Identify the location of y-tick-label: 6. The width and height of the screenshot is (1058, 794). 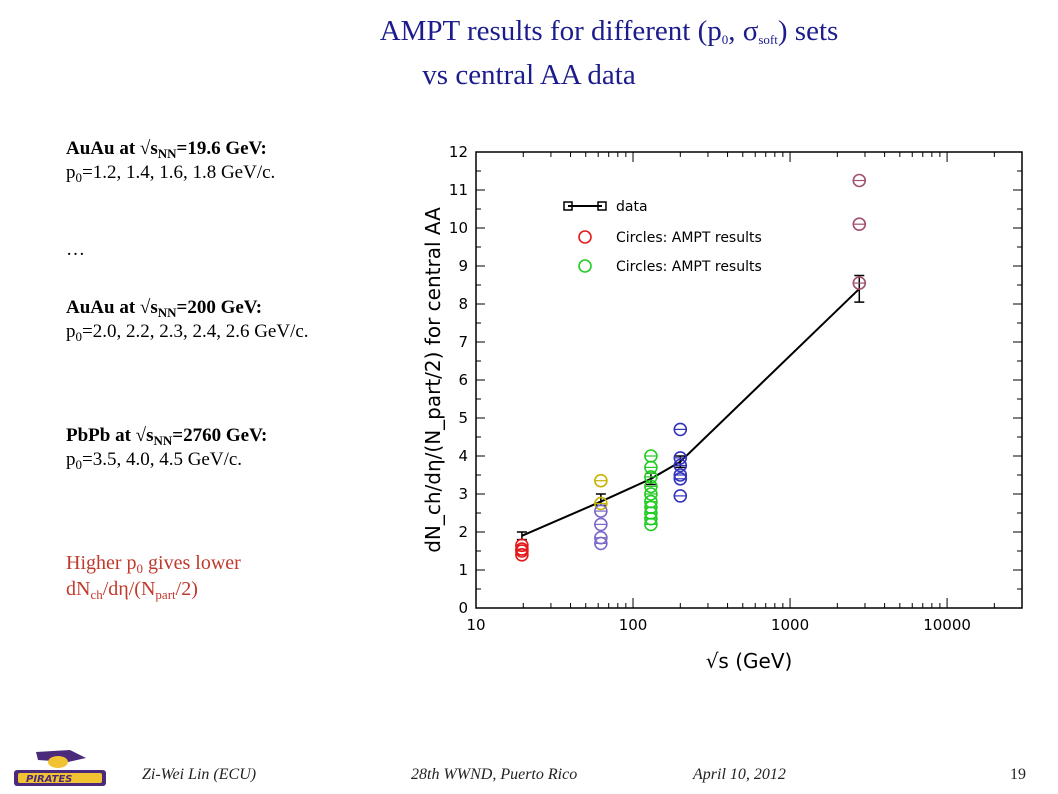
(463, 380).